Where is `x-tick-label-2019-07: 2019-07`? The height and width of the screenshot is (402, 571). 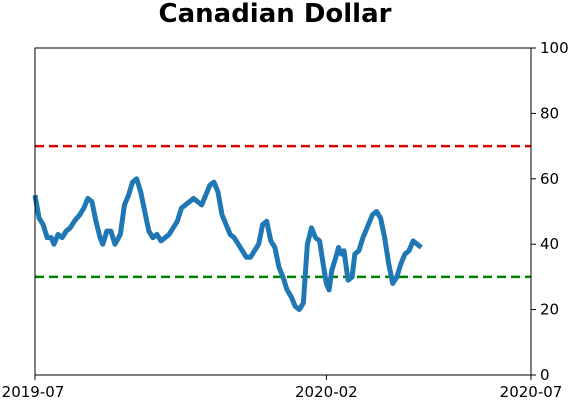 x-tick-label-2019-07: 2019-07 is located at coordinates (33, 392).